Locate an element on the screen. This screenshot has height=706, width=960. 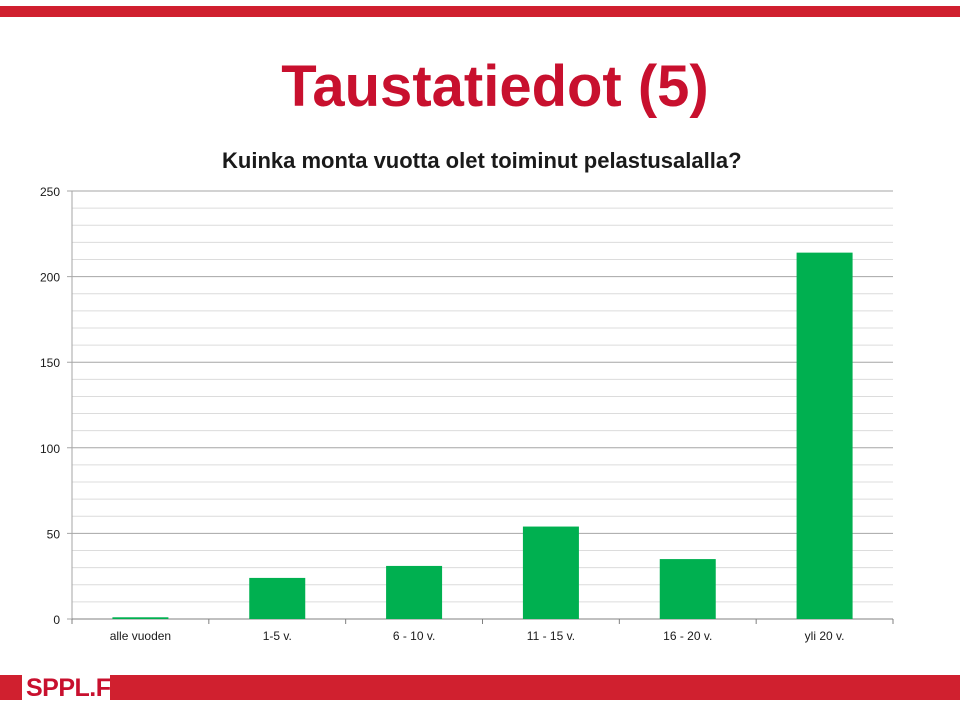
x-tick-label: 6 - 10 v. is located at coordinates (414, 636).